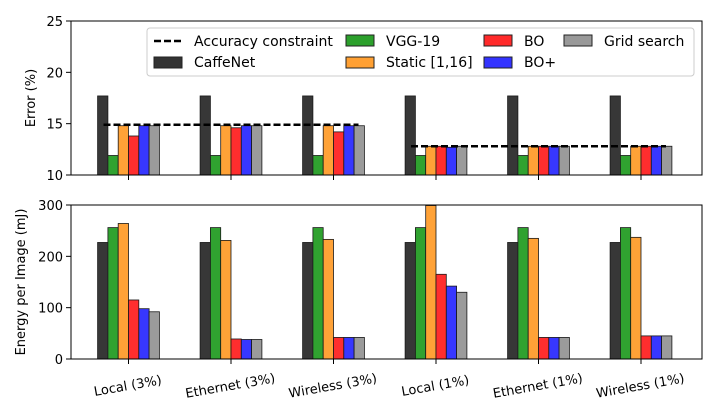  I want to click on energy-y-tick-label: 300, so click(50, 206).